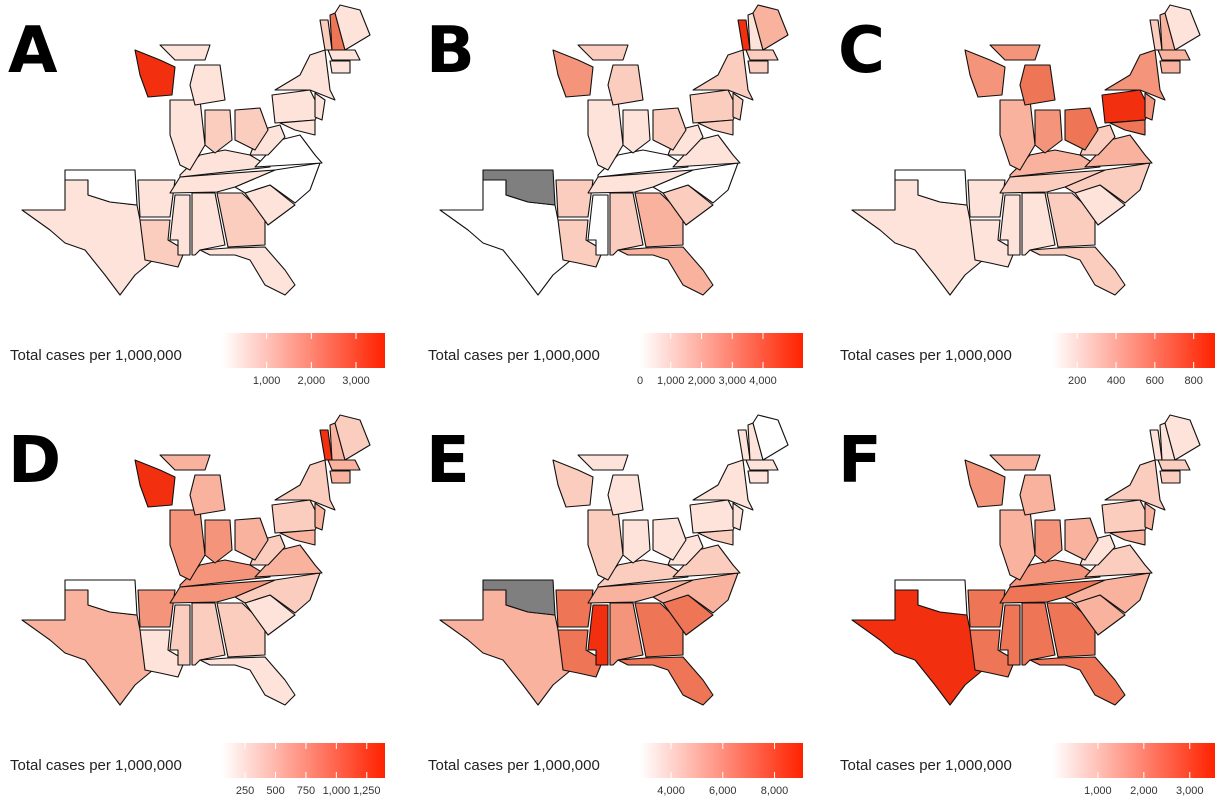 This screenshot has width=1228, height=809. Describe the element at coordinates (1155, 381) in the screenshot. I see `tick-label: 600` at that location.